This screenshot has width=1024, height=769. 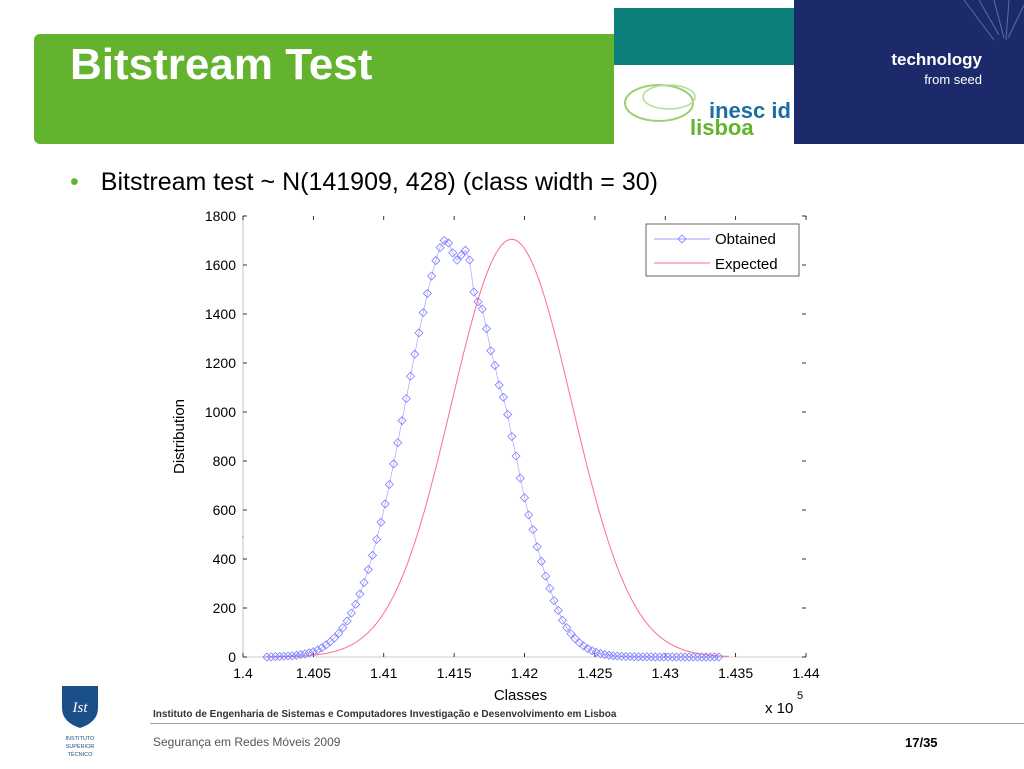 I want to click on y-tick-label: 1200, so click(x=220, y=363).